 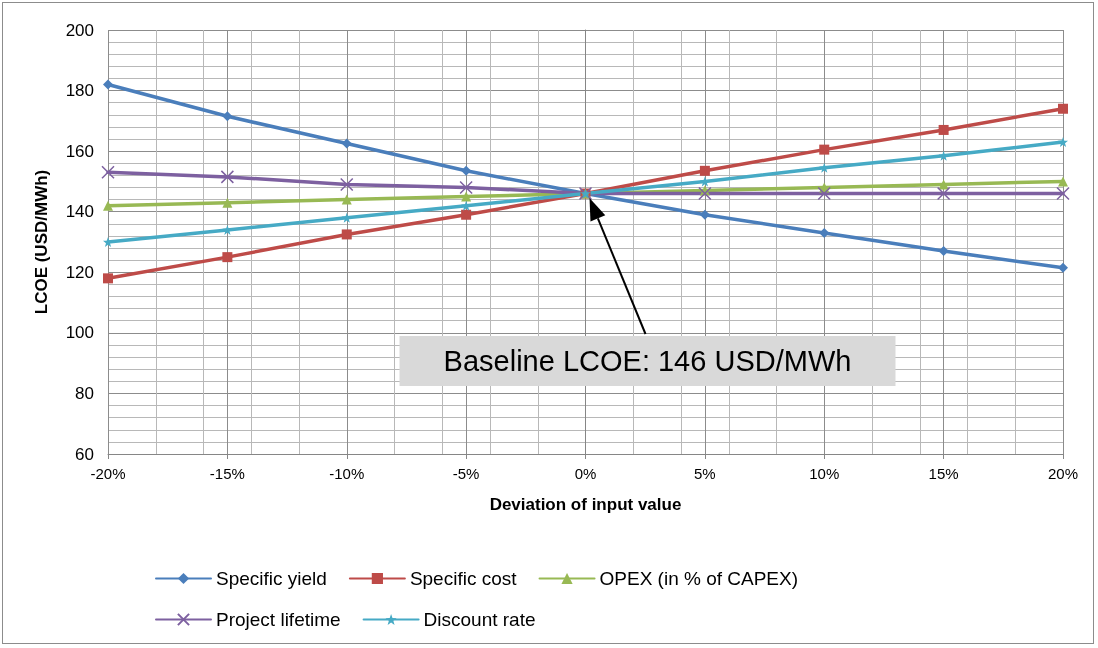 I want to click on x-tick-label: 10%, so click(x=824, y=473).